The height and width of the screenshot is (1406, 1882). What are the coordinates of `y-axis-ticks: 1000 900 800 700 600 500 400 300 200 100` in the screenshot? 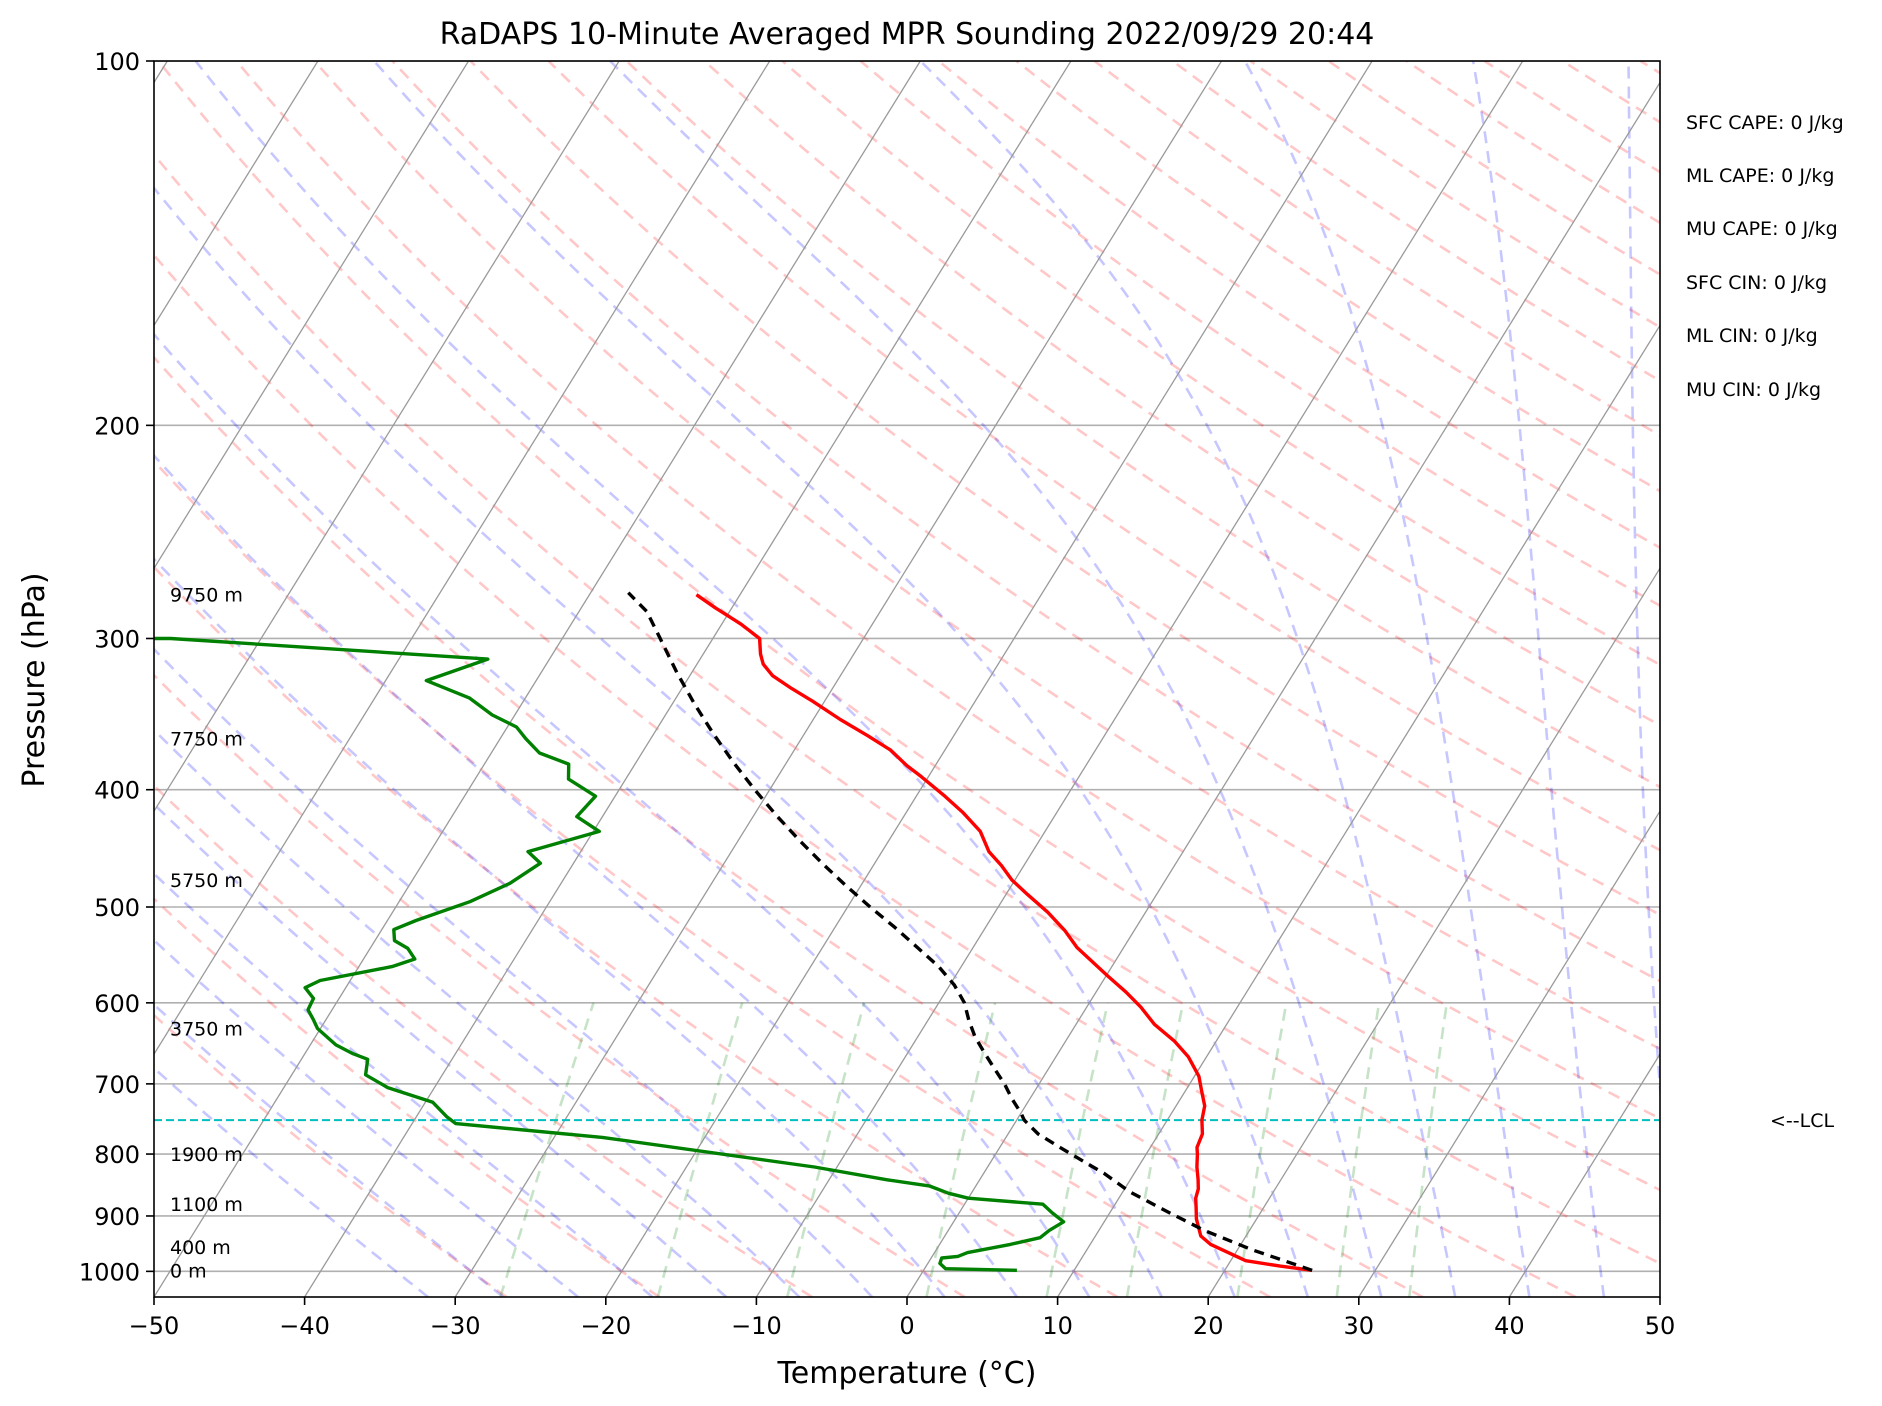 It's located at (116, 667).